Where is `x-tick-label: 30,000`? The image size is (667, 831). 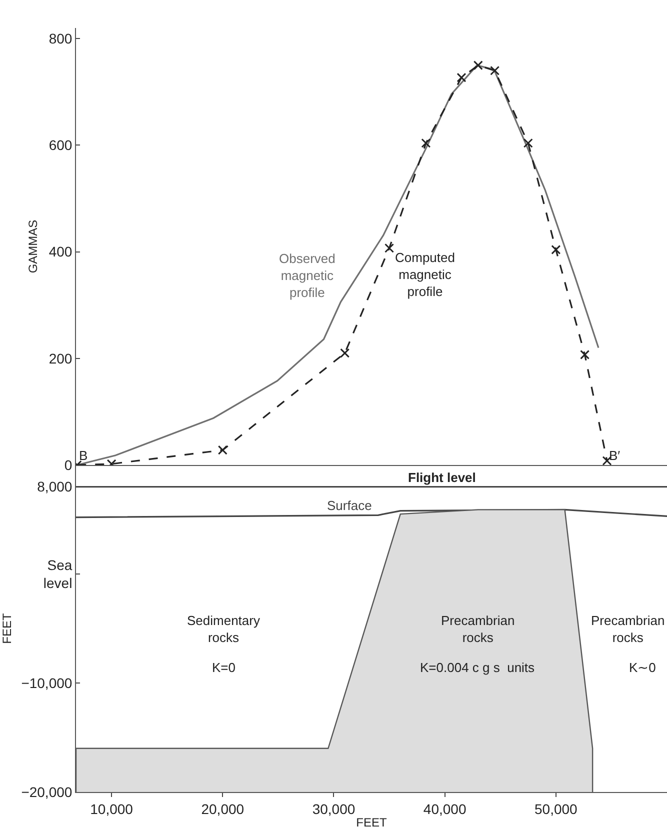
x-tick-label: 30,000 is located at coordinates (334, 808).